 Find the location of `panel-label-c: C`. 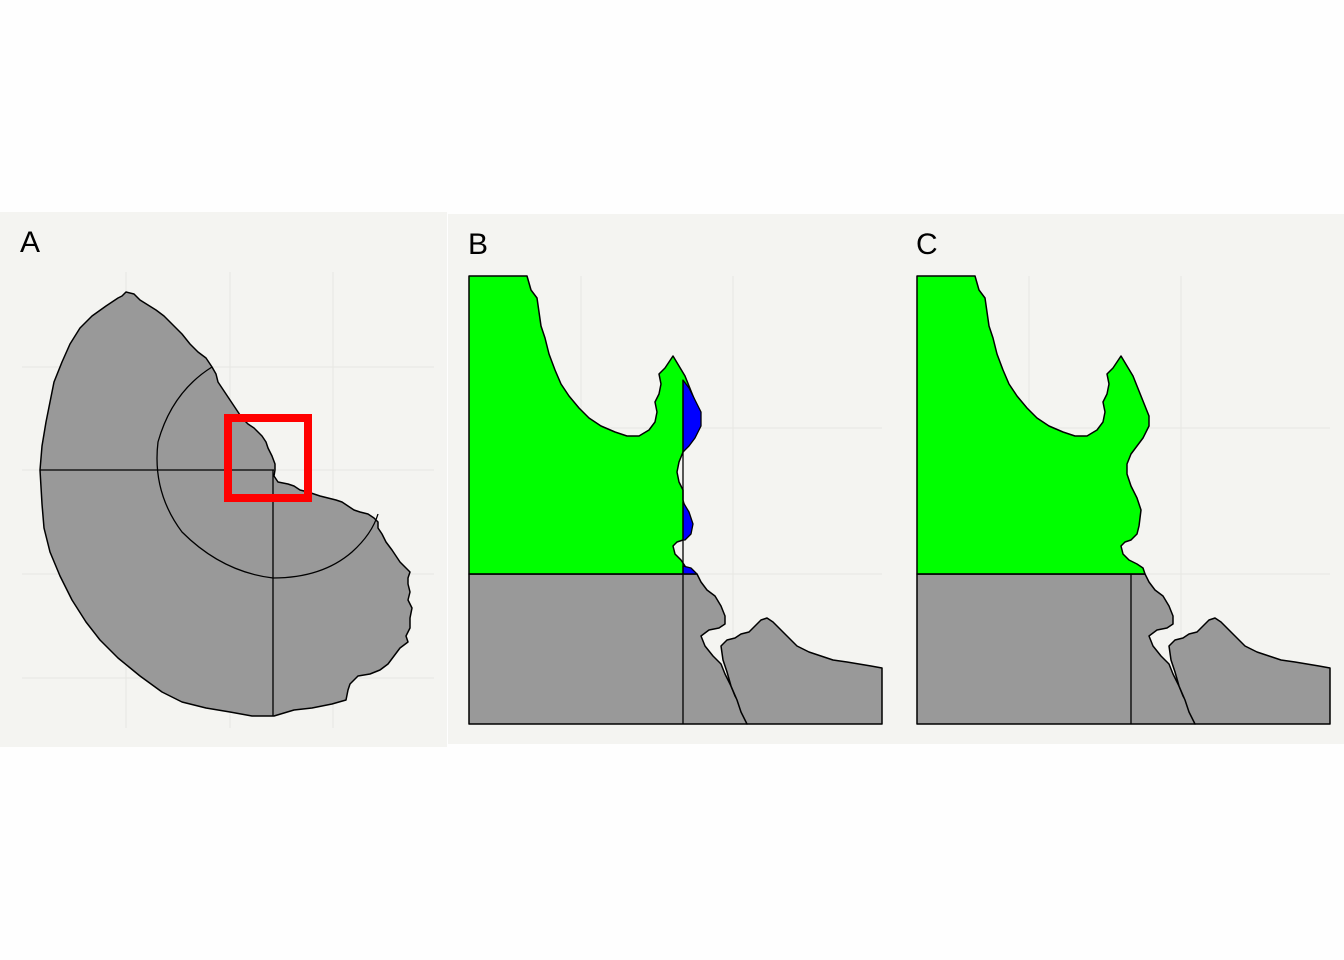

panel-label-c: C is located at coordinates (927, 244).